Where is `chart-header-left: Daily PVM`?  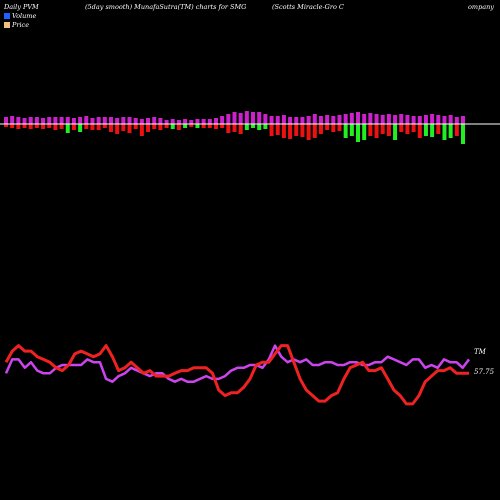 chart-header-left: Daily PVM is located at coordinates (21, 7).